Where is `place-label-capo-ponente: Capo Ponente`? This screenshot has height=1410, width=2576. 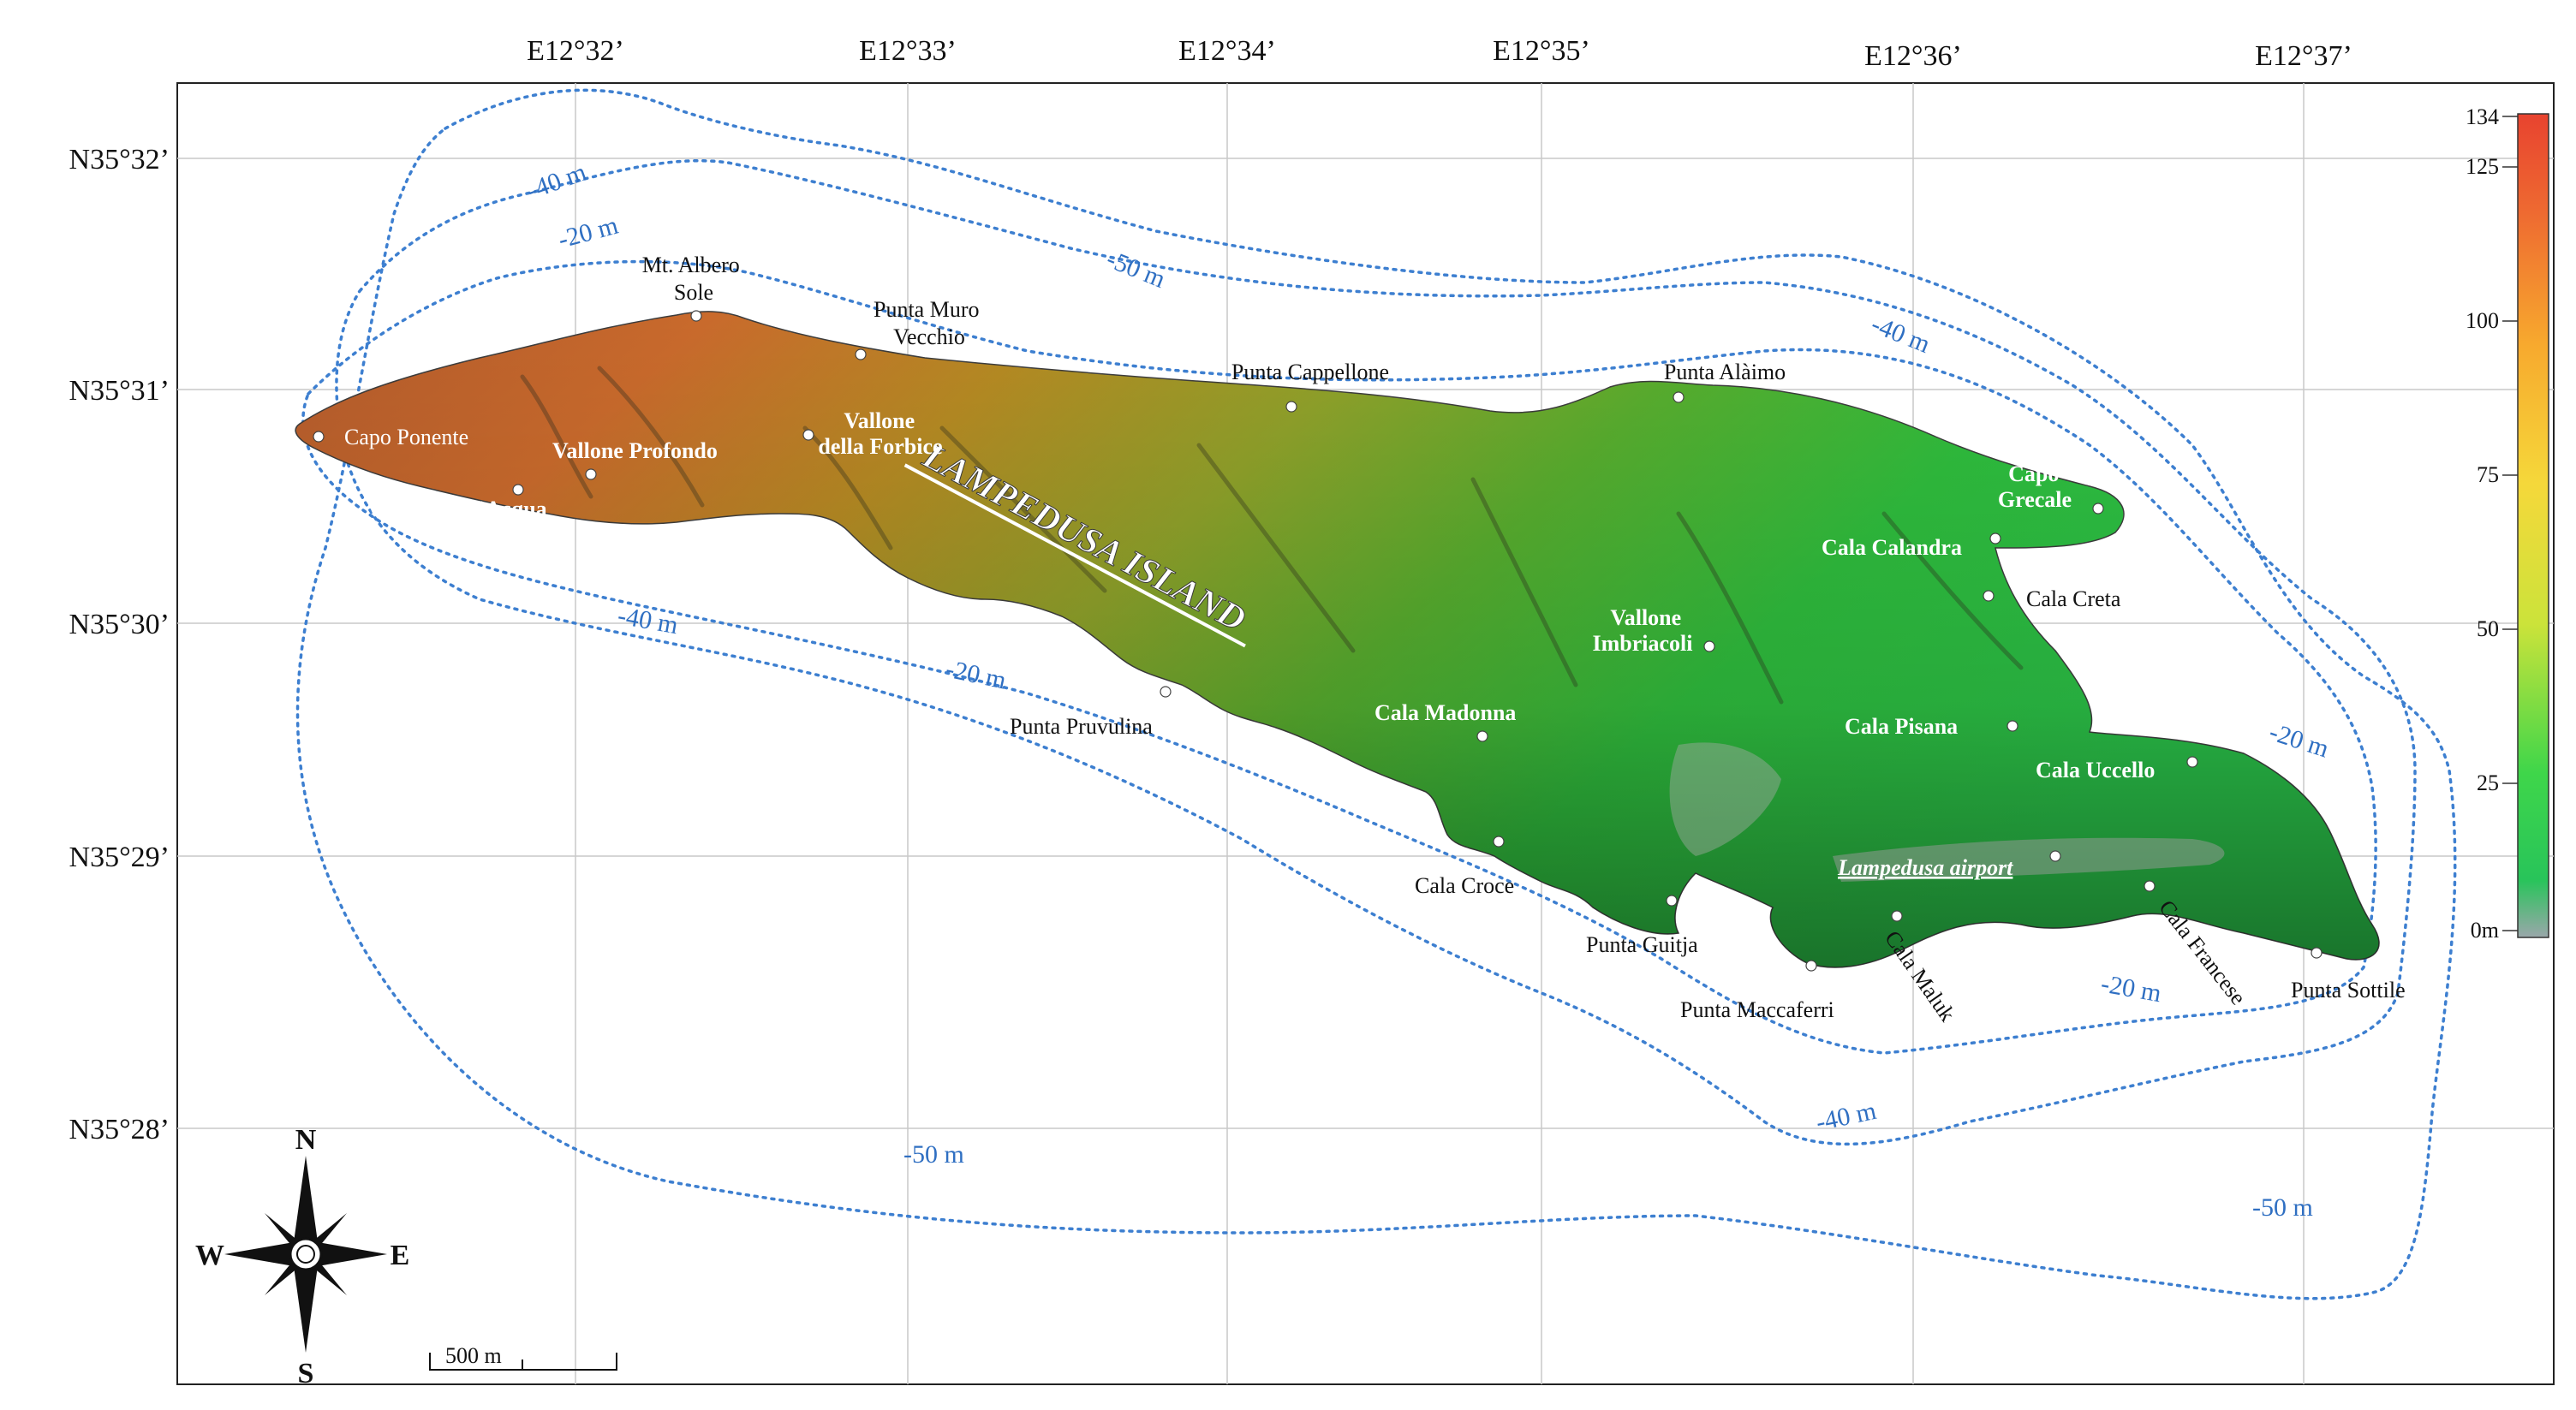
place-label-capo-ponente: Capo Ponente is located at coordinates (406, 437).